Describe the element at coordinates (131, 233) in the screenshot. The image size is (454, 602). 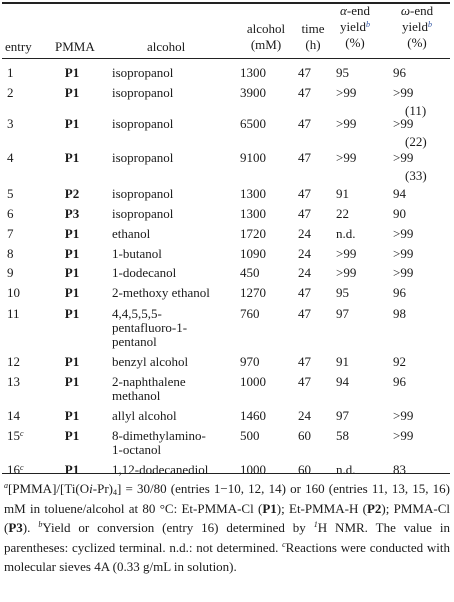
I see `alcohol-line: ethanol` at that location.